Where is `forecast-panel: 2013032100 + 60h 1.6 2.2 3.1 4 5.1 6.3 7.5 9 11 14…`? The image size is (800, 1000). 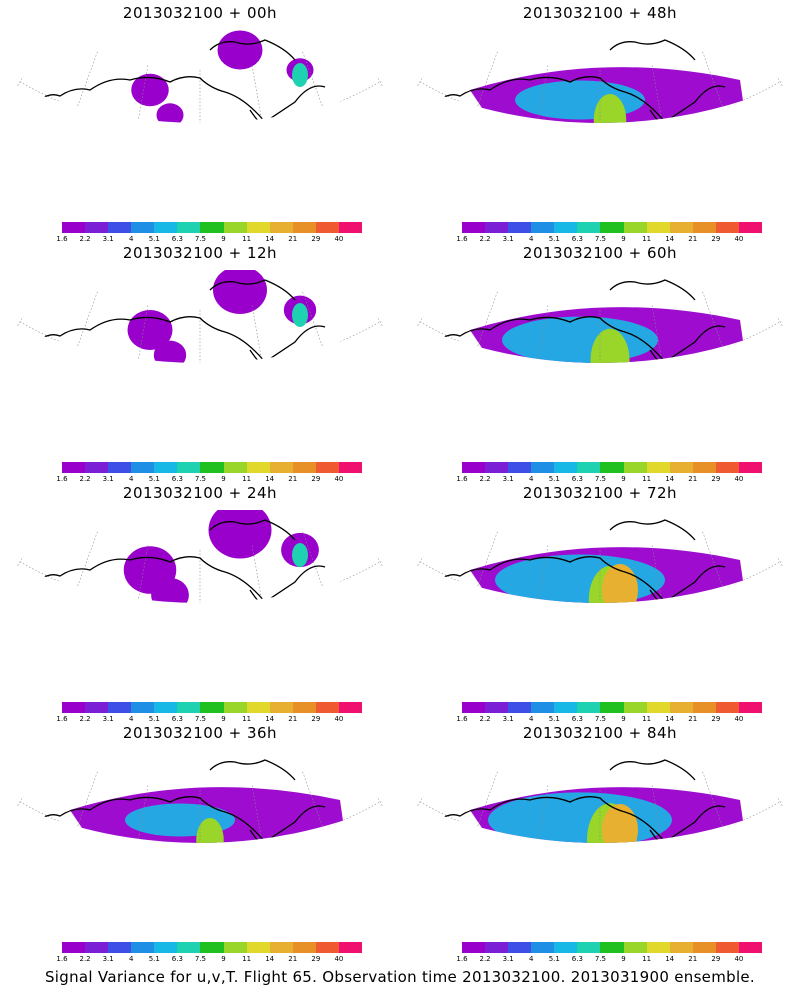 forecast-panel: 2013032100 + 60h 1.6 2.2 3.1 4 5.1 6.3 7.5 9 11 14… is located at coordinates (600, 361).